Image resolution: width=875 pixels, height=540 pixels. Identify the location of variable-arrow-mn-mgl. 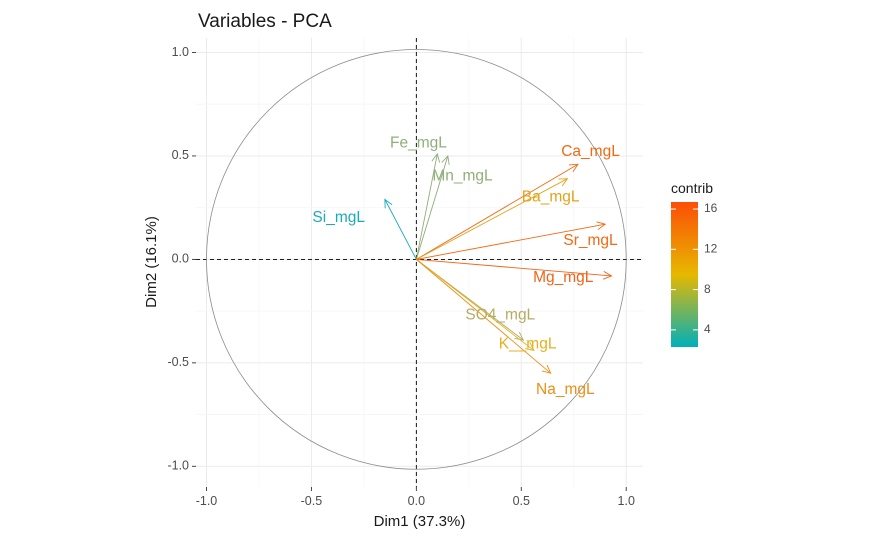
(432, 207).